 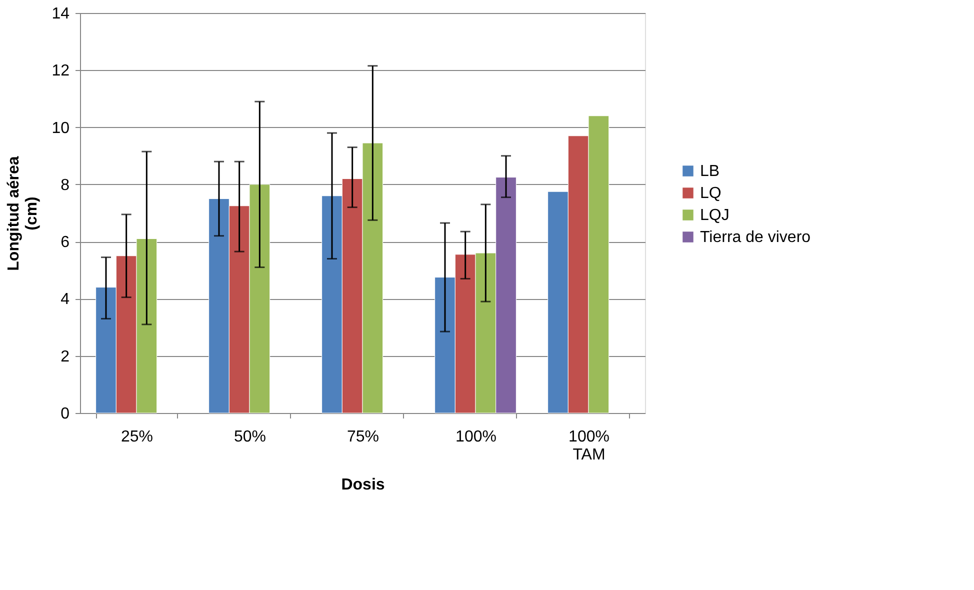 I want to click on y-tick-label: 14, so click(x=61, y=14).